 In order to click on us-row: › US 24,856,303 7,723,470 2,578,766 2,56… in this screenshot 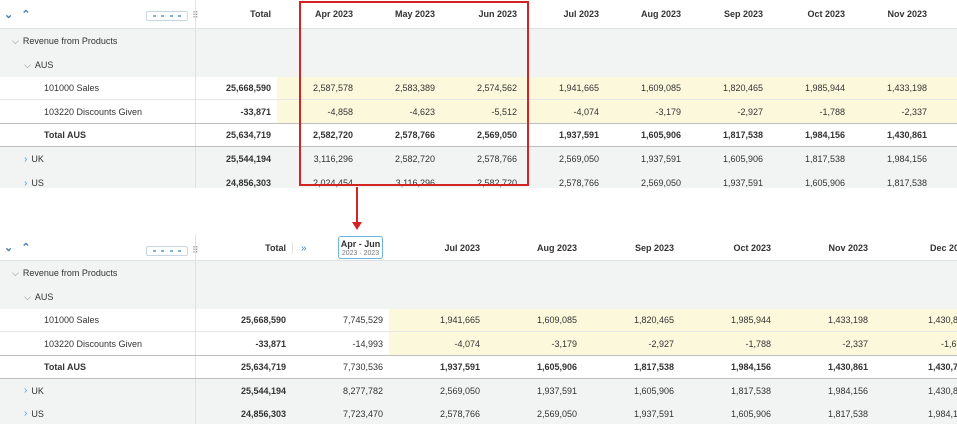, I will do `click(478, 413)`.